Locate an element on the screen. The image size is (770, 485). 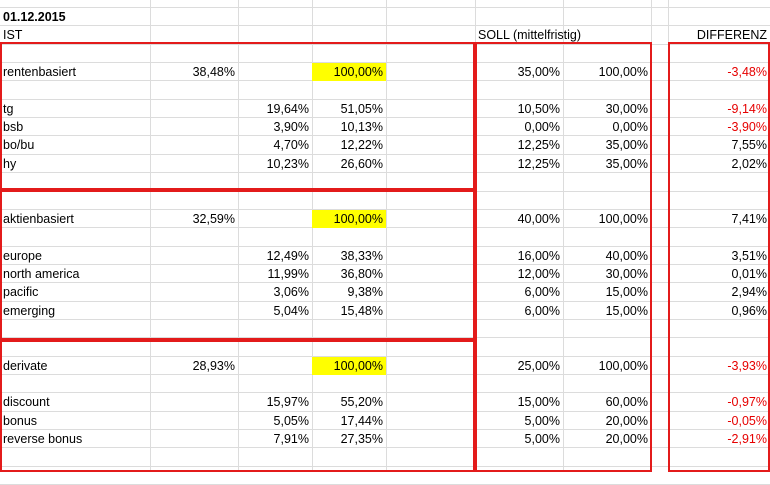
item-ist-share: 4,70% is located at coordinates (291, 145).